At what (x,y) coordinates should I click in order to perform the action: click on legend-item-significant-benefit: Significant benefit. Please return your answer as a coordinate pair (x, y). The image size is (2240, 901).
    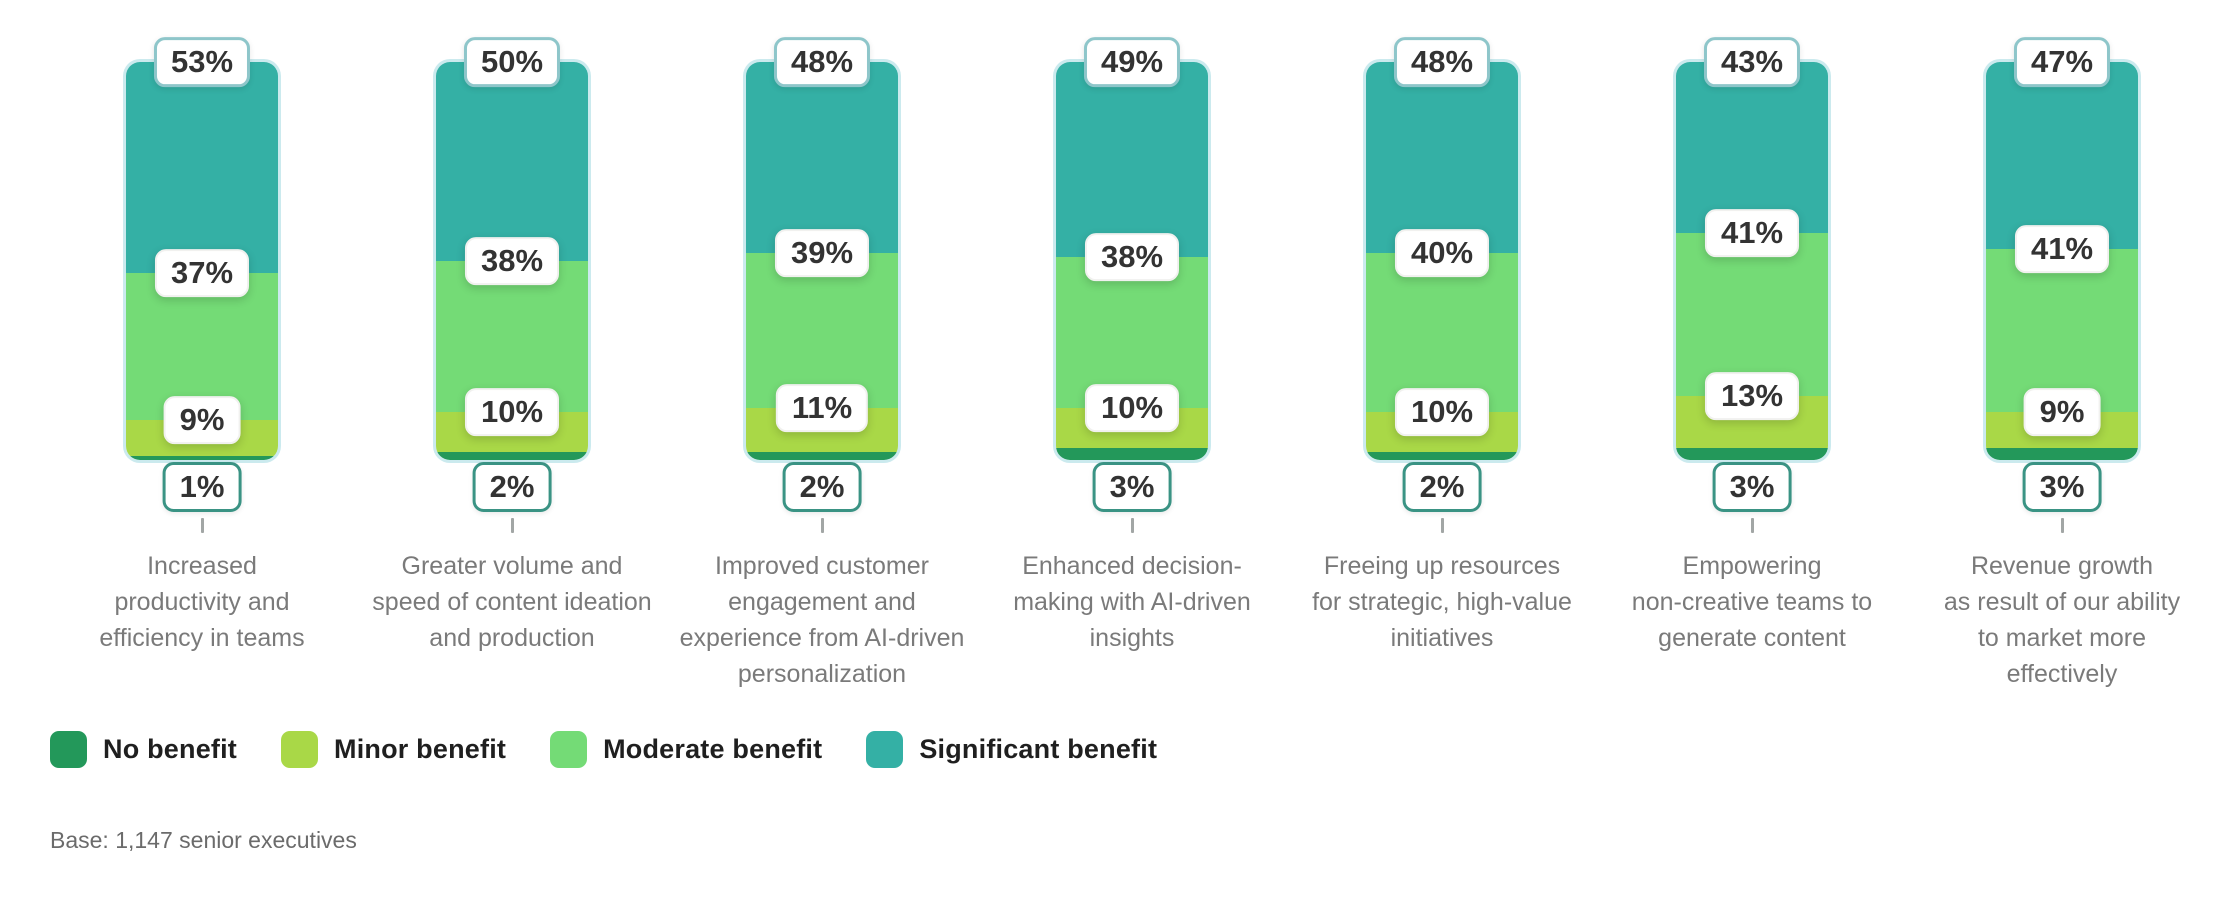
    Looking at the image, I should click on (1011, 749).